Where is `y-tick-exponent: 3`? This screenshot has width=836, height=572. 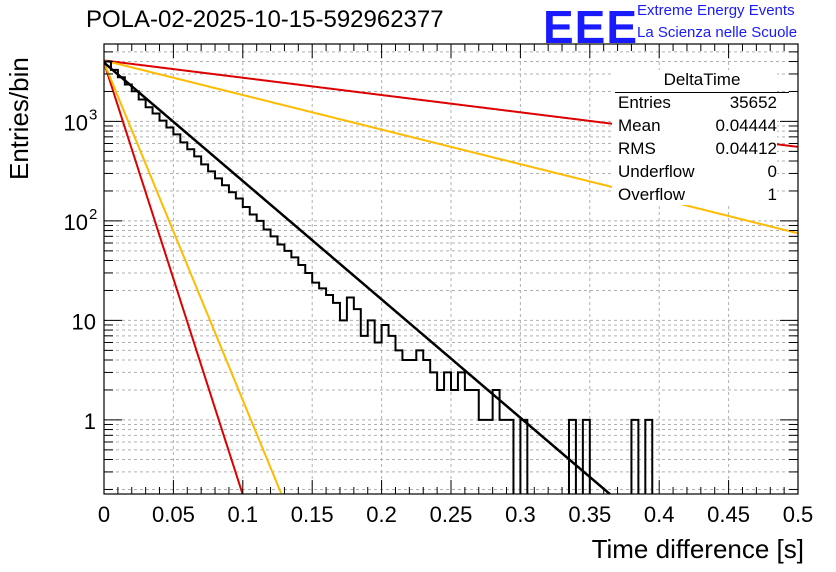
y-tick-exponent: 3 is located at coordinates (93, 114).